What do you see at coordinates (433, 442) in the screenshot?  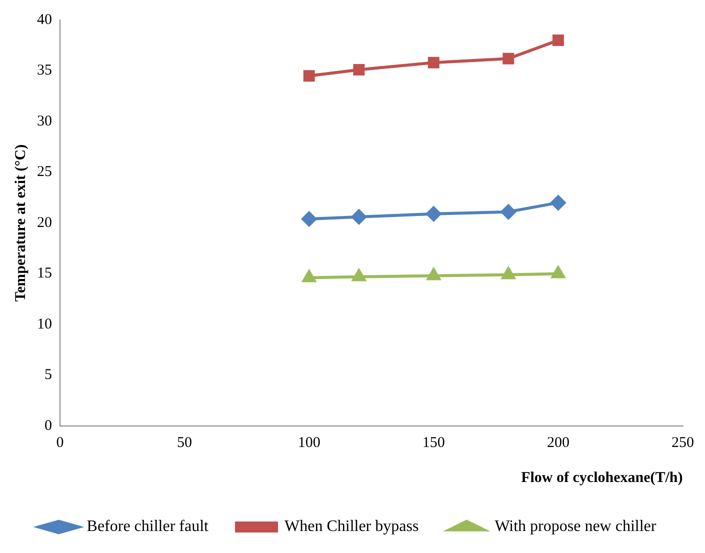 I see `x-tick-label: 150` at bounding box center [433, 442].